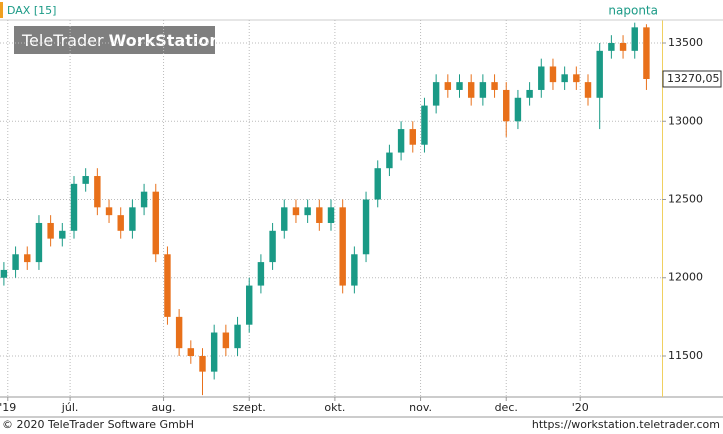  Describe the element at coordinates (685, 277) in the screenshot. I see `y-tick-label: 12000` at that location.